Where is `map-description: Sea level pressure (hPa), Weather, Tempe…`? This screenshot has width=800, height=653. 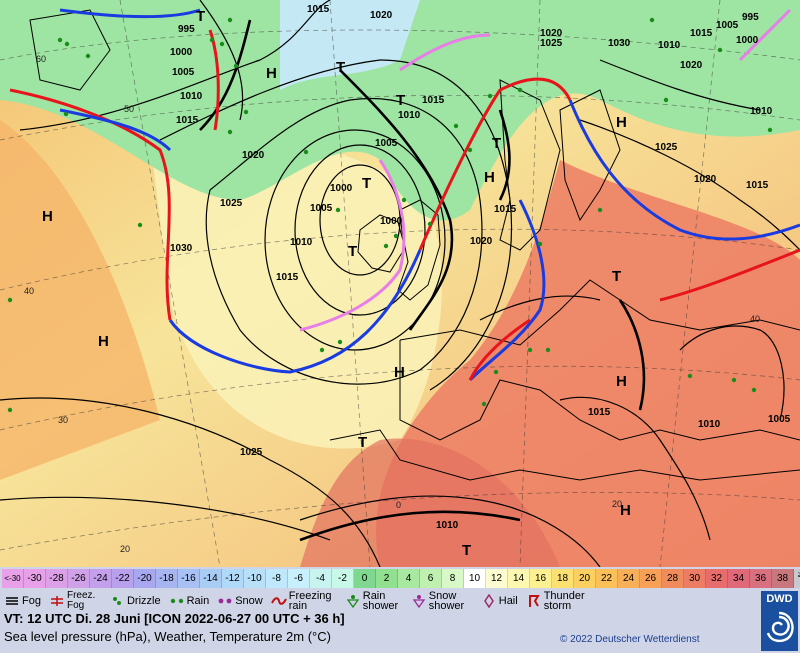
map-description: Sea level pressure (hPa), Weather, Tempe… is located at coordinates (167, 636).